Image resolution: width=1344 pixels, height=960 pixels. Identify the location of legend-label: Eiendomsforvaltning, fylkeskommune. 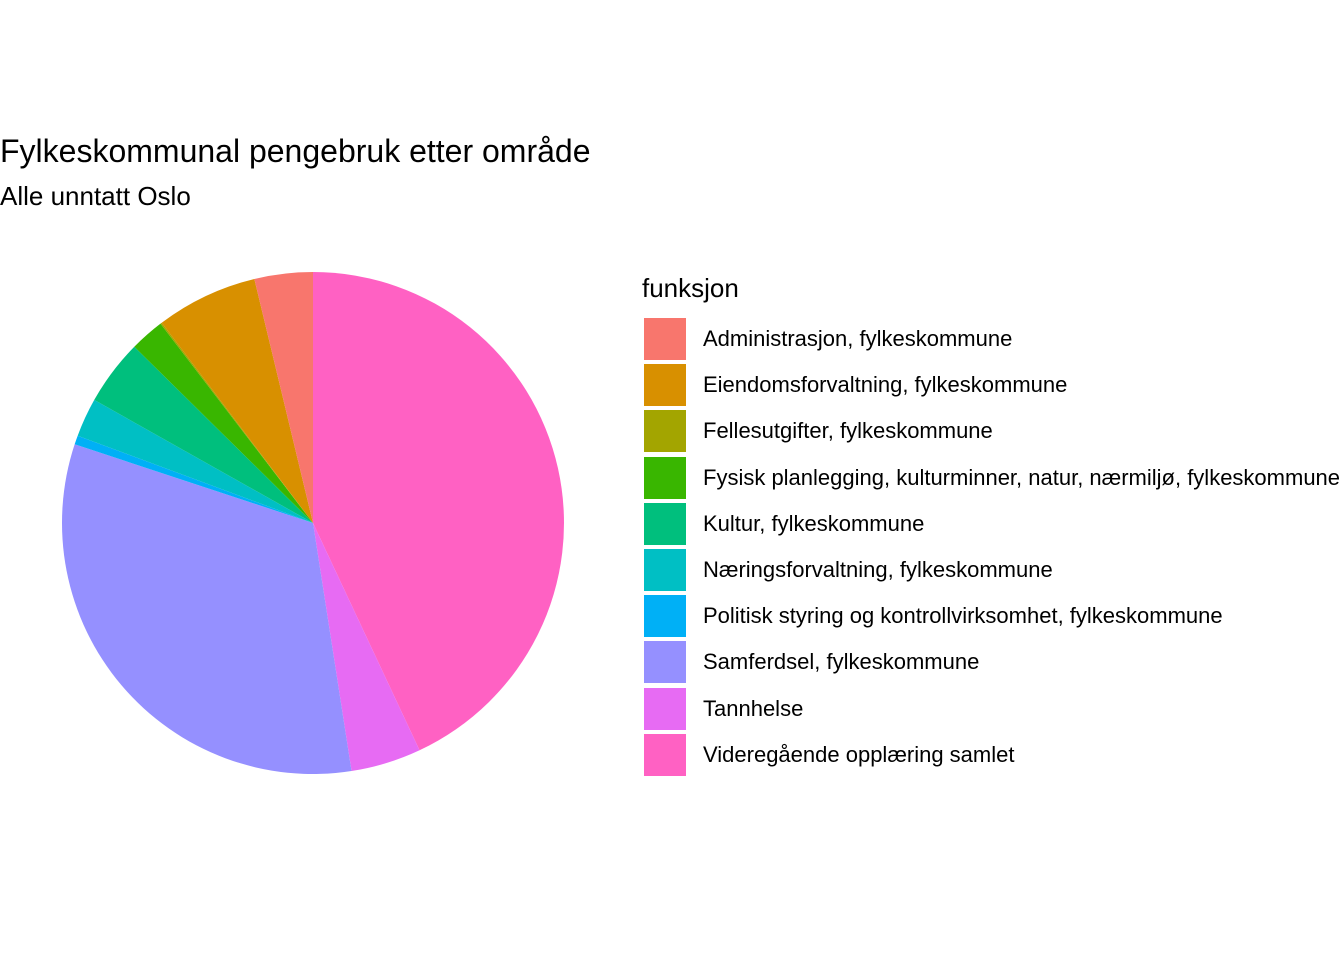
(885, 385).